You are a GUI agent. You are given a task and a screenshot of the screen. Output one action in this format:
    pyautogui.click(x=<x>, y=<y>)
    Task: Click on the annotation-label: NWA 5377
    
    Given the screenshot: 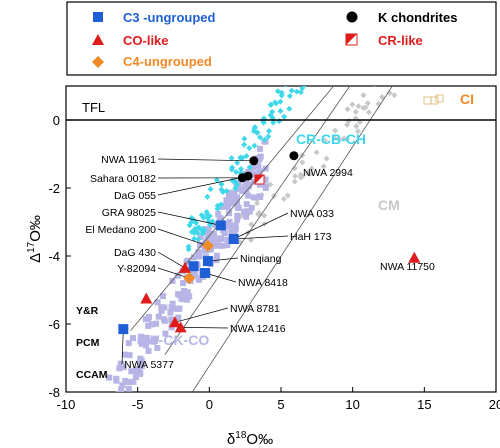 What is the action you would take?
    pyautogui.click(x=149, y=365)
    